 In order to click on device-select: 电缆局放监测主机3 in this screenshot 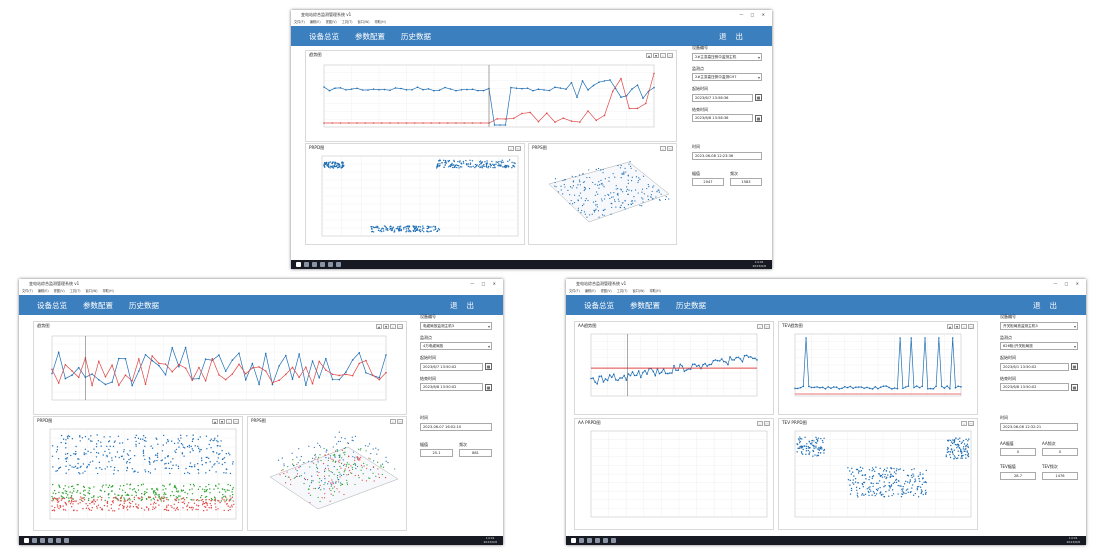, I will do `click(456, 325)`.